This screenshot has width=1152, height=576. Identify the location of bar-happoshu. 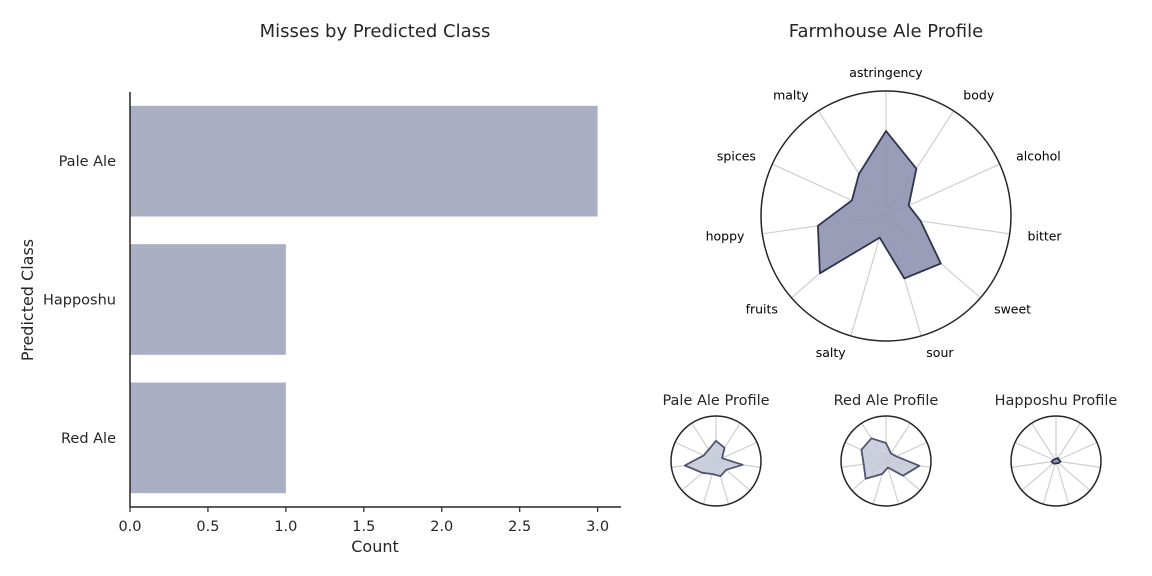
(208, 299).